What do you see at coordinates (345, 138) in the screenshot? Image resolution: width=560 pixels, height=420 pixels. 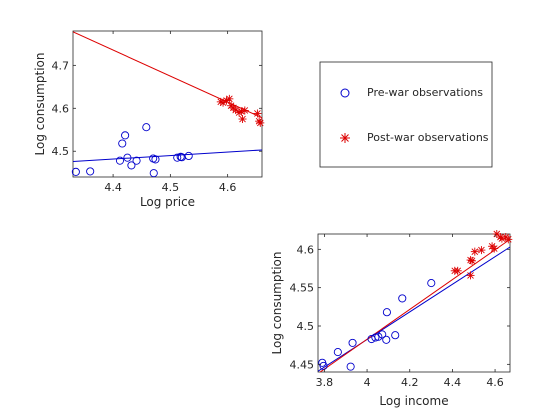 I see `legend-marker-post-war` at bounding box center [345, 138].